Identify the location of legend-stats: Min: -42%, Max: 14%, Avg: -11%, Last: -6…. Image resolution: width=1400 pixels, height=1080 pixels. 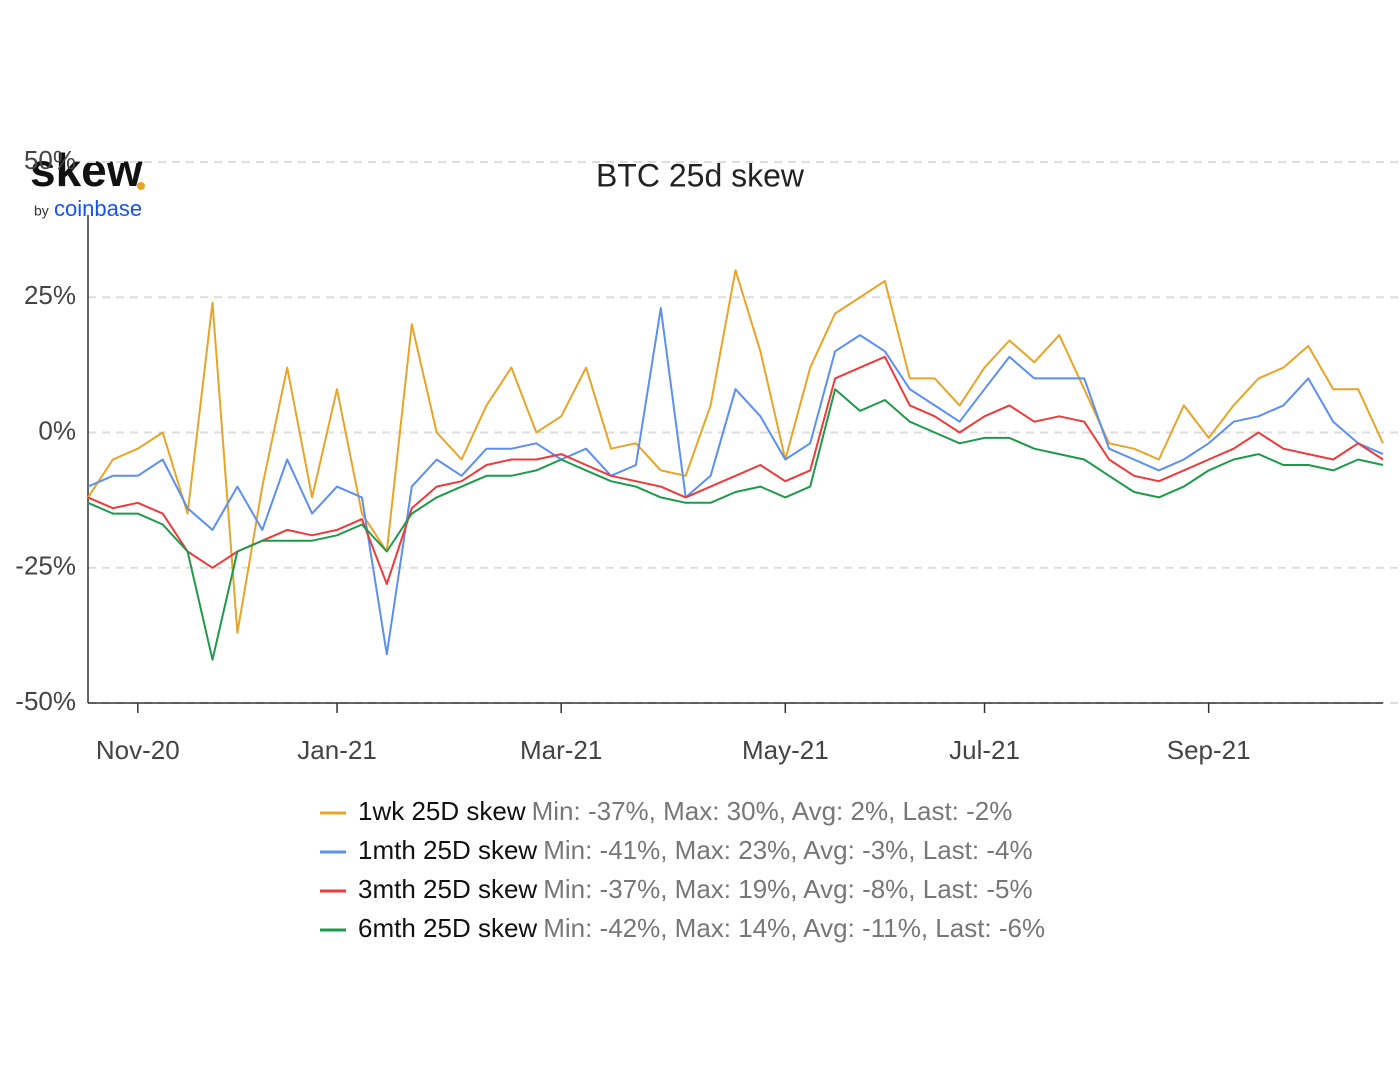
(794, 928).